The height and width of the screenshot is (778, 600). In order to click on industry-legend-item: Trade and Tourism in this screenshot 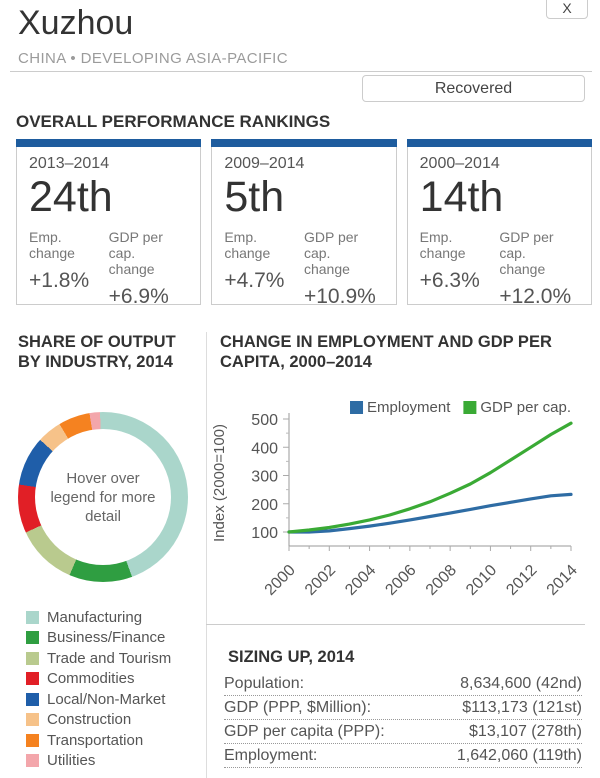, I will do `click(98, 658)`.